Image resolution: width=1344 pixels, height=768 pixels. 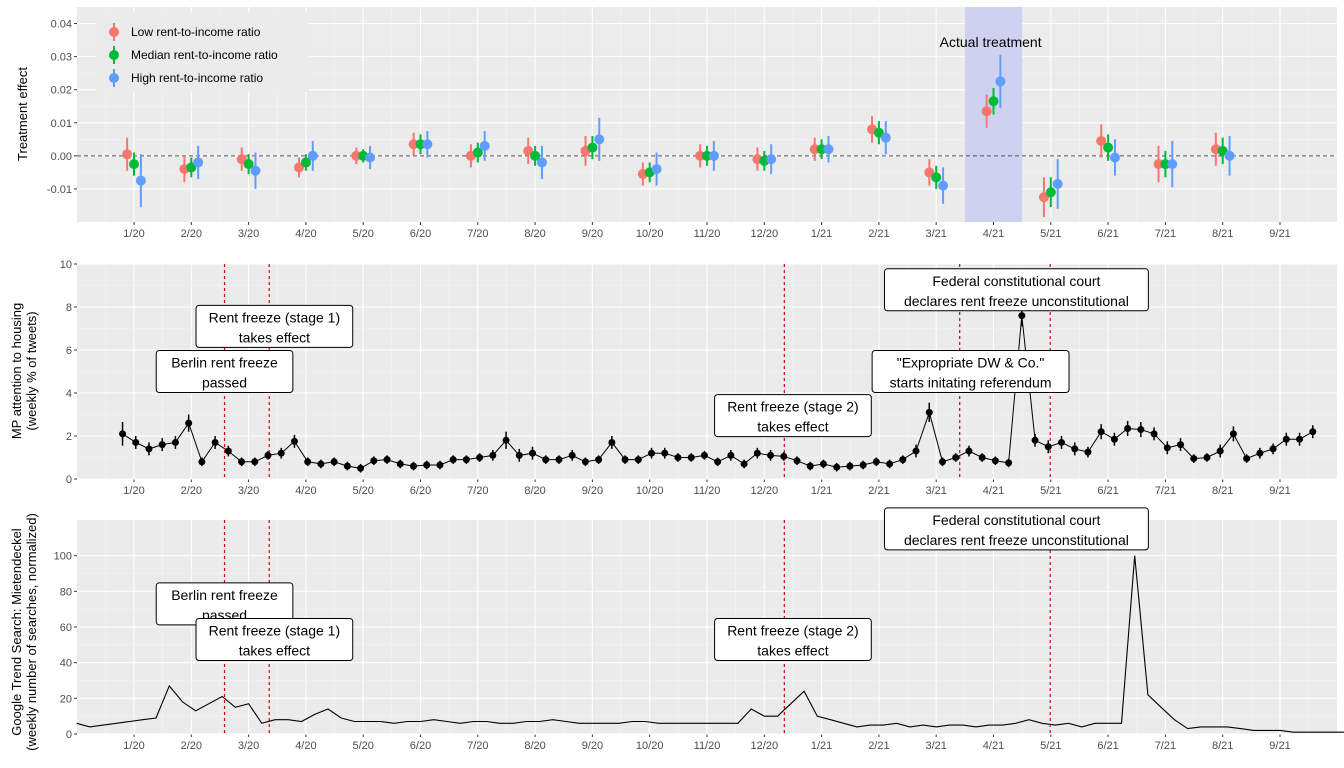 I want to click on panel2-annotation-line2: passed, so click(x=224, y=383).